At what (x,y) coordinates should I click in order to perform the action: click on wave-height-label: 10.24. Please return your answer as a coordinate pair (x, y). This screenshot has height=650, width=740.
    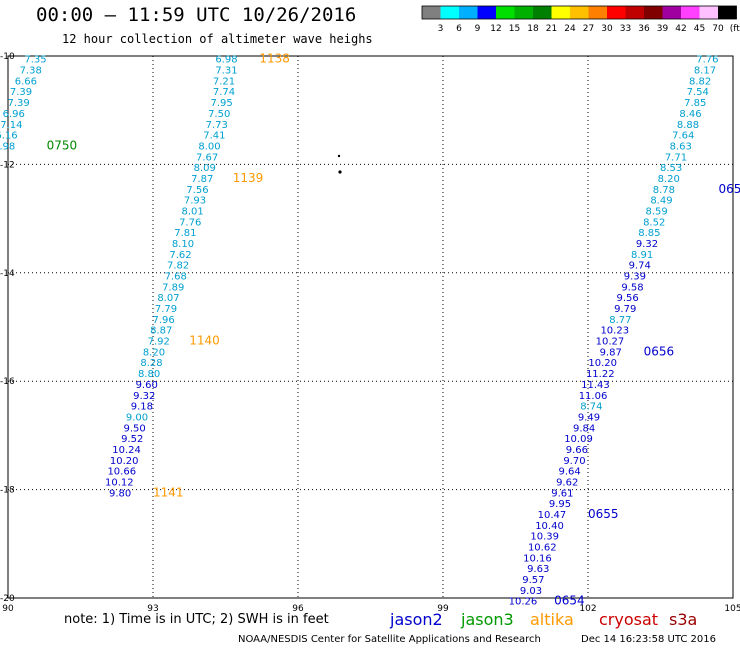
    Looking at the image, I should click on (126, 450).